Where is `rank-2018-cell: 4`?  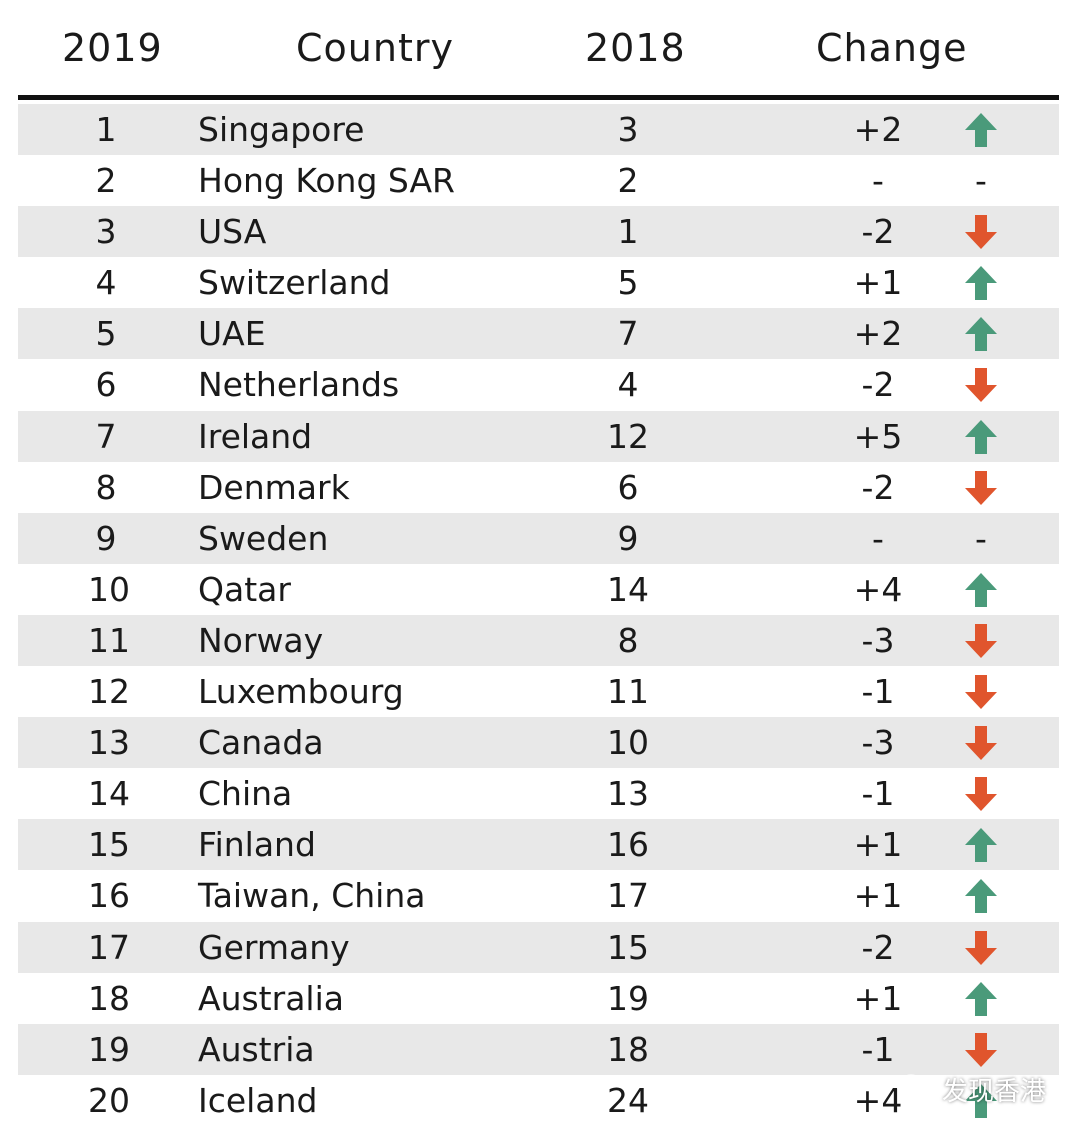 rank-2018-cell: 4 is located at coordinates (628, 385).